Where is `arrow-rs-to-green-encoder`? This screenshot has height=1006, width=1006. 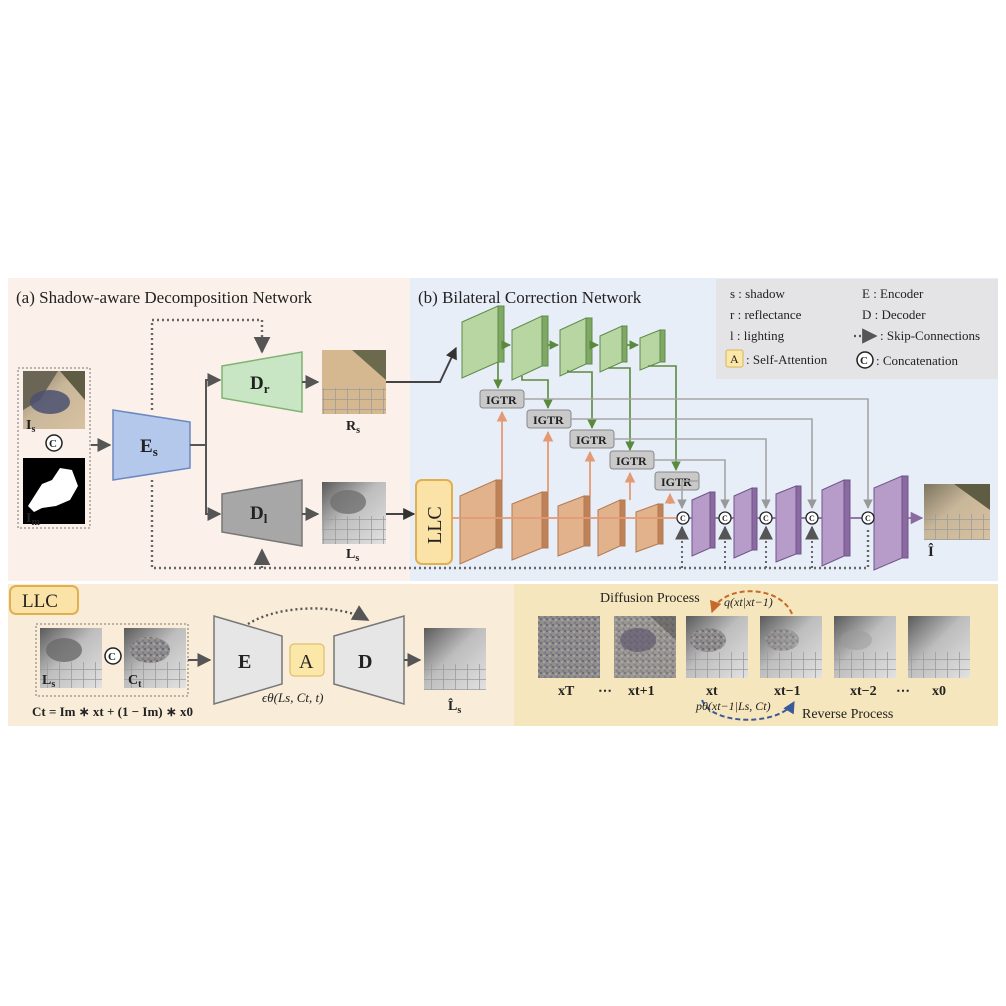 arrow-rs-to-green-encoder is located at coordinates (421, 364).